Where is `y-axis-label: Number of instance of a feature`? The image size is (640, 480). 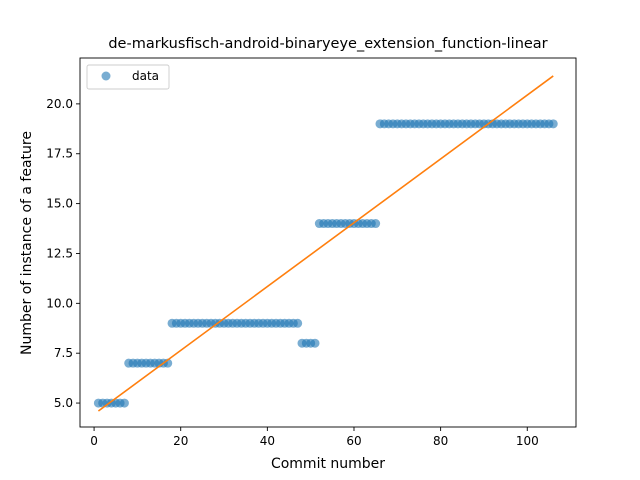 y-axis-label: Number of instance of a feature is located at coordinates (27, 243).